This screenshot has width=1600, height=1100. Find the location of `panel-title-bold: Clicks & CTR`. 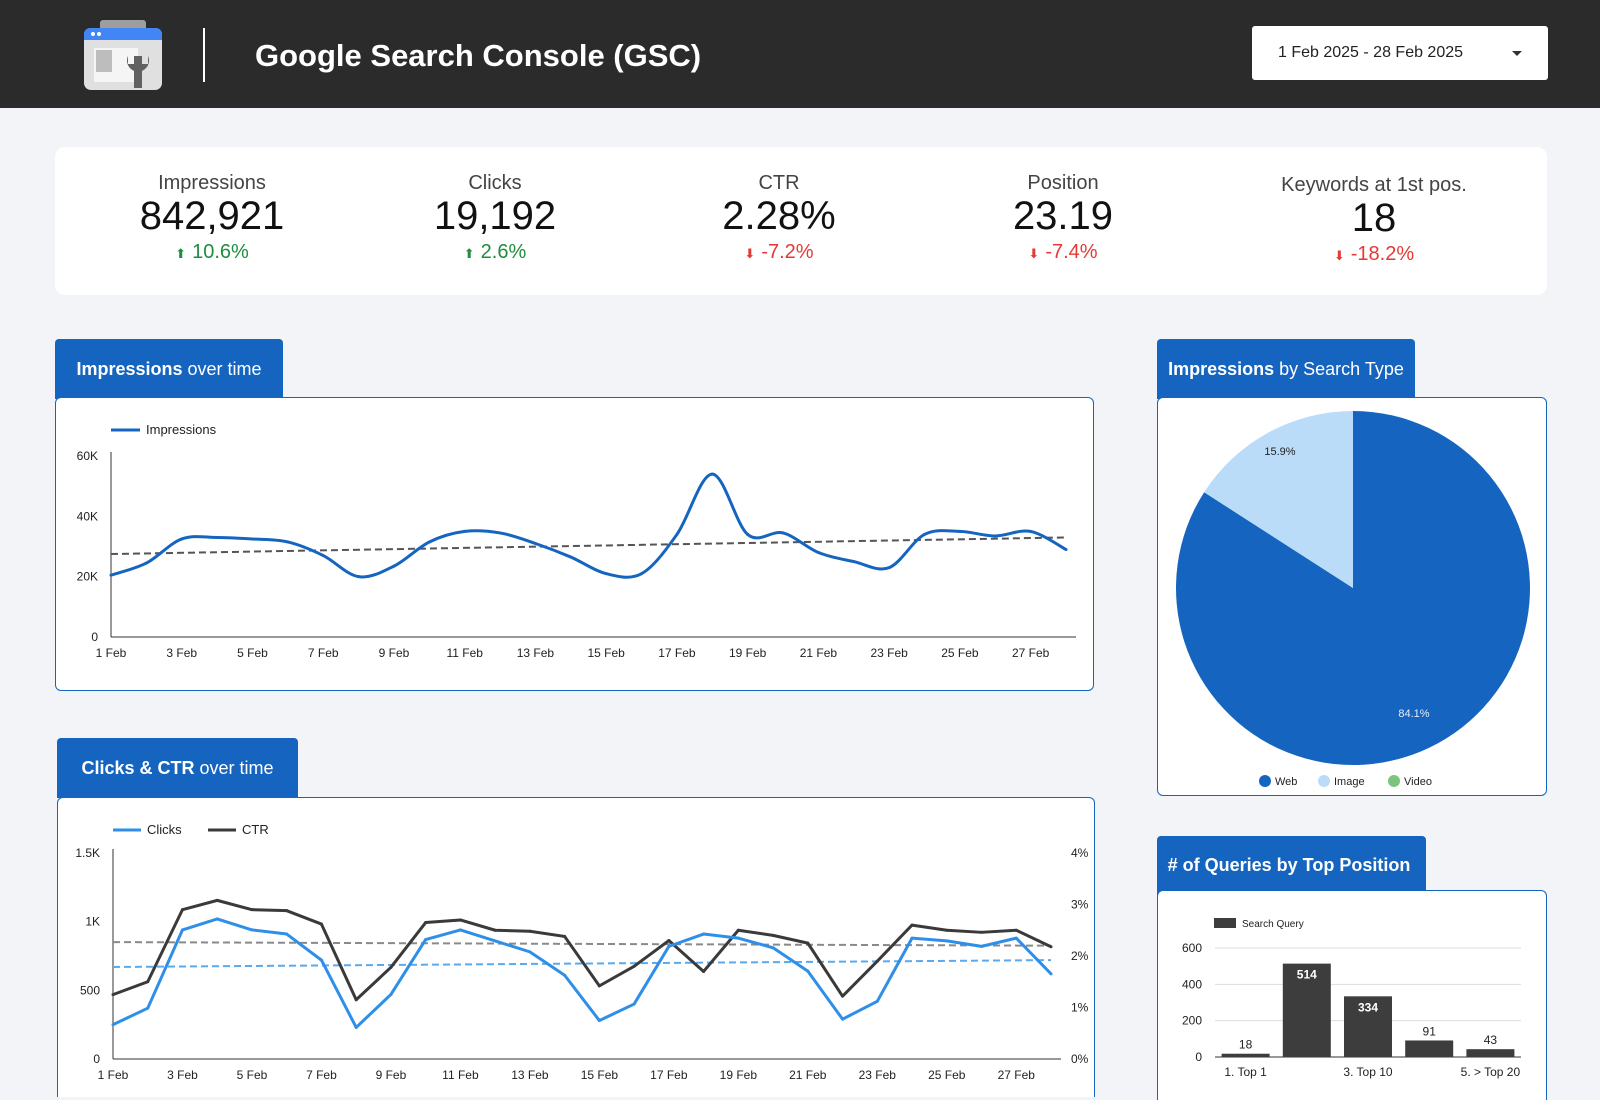

panel-title-bold: Clicks & CTR is located at coordinates (138, 767).